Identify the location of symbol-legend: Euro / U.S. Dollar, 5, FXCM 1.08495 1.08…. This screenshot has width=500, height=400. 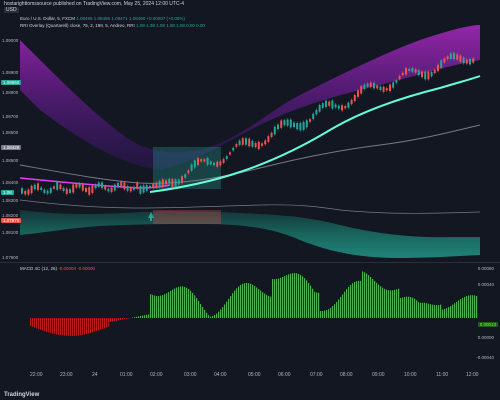
(102, 18).